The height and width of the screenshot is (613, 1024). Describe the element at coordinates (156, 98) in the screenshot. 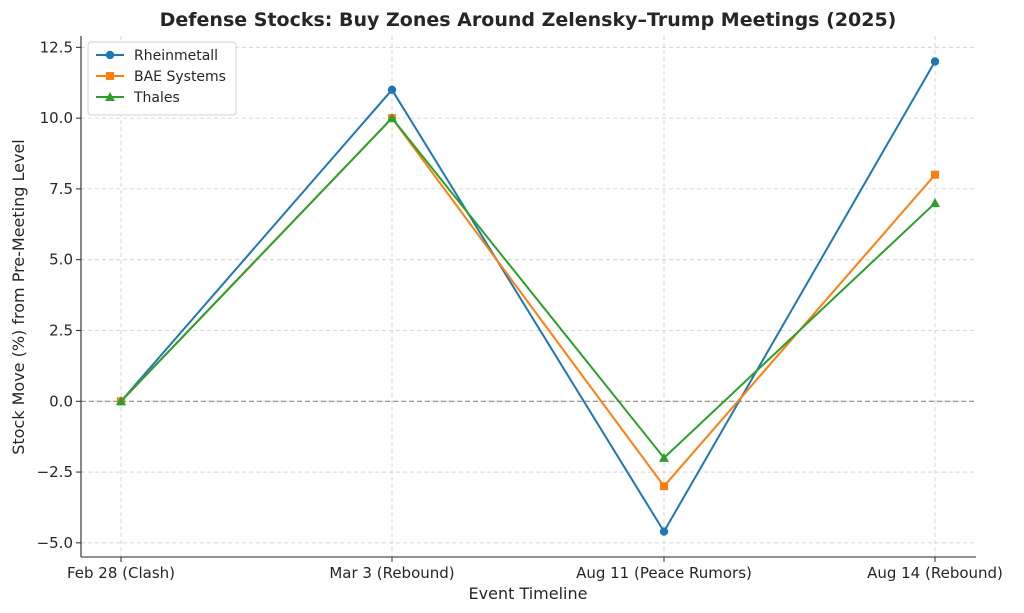

I see `legend-label: Thales` at that location.